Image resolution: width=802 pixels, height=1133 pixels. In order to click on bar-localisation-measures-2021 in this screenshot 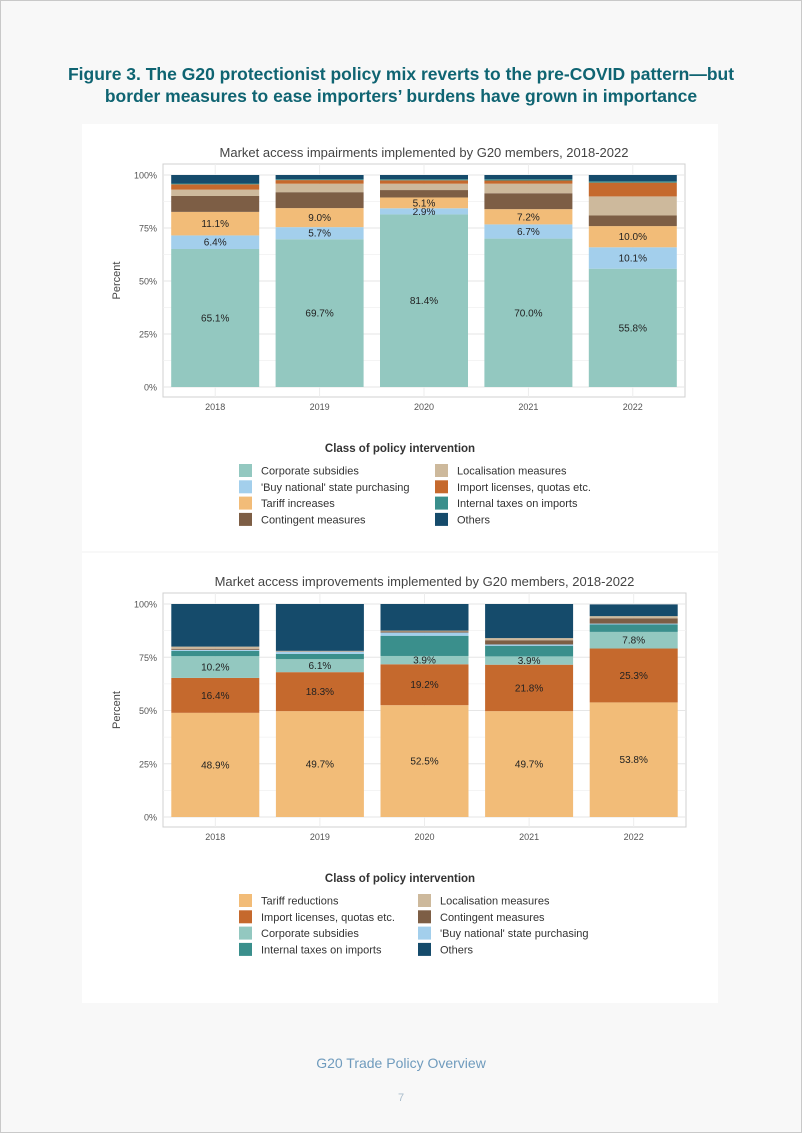, I will do `click(528, 188)`.